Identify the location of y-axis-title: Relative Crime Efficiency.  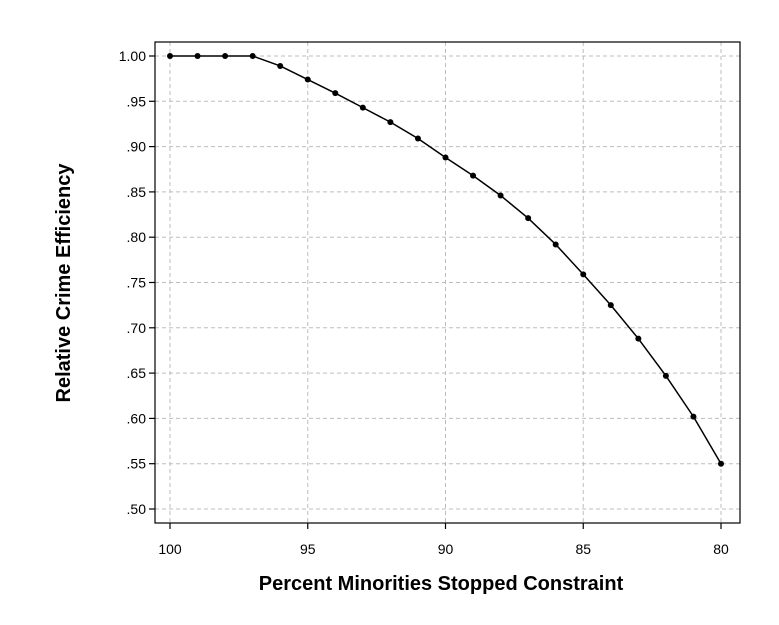
(64, 283).